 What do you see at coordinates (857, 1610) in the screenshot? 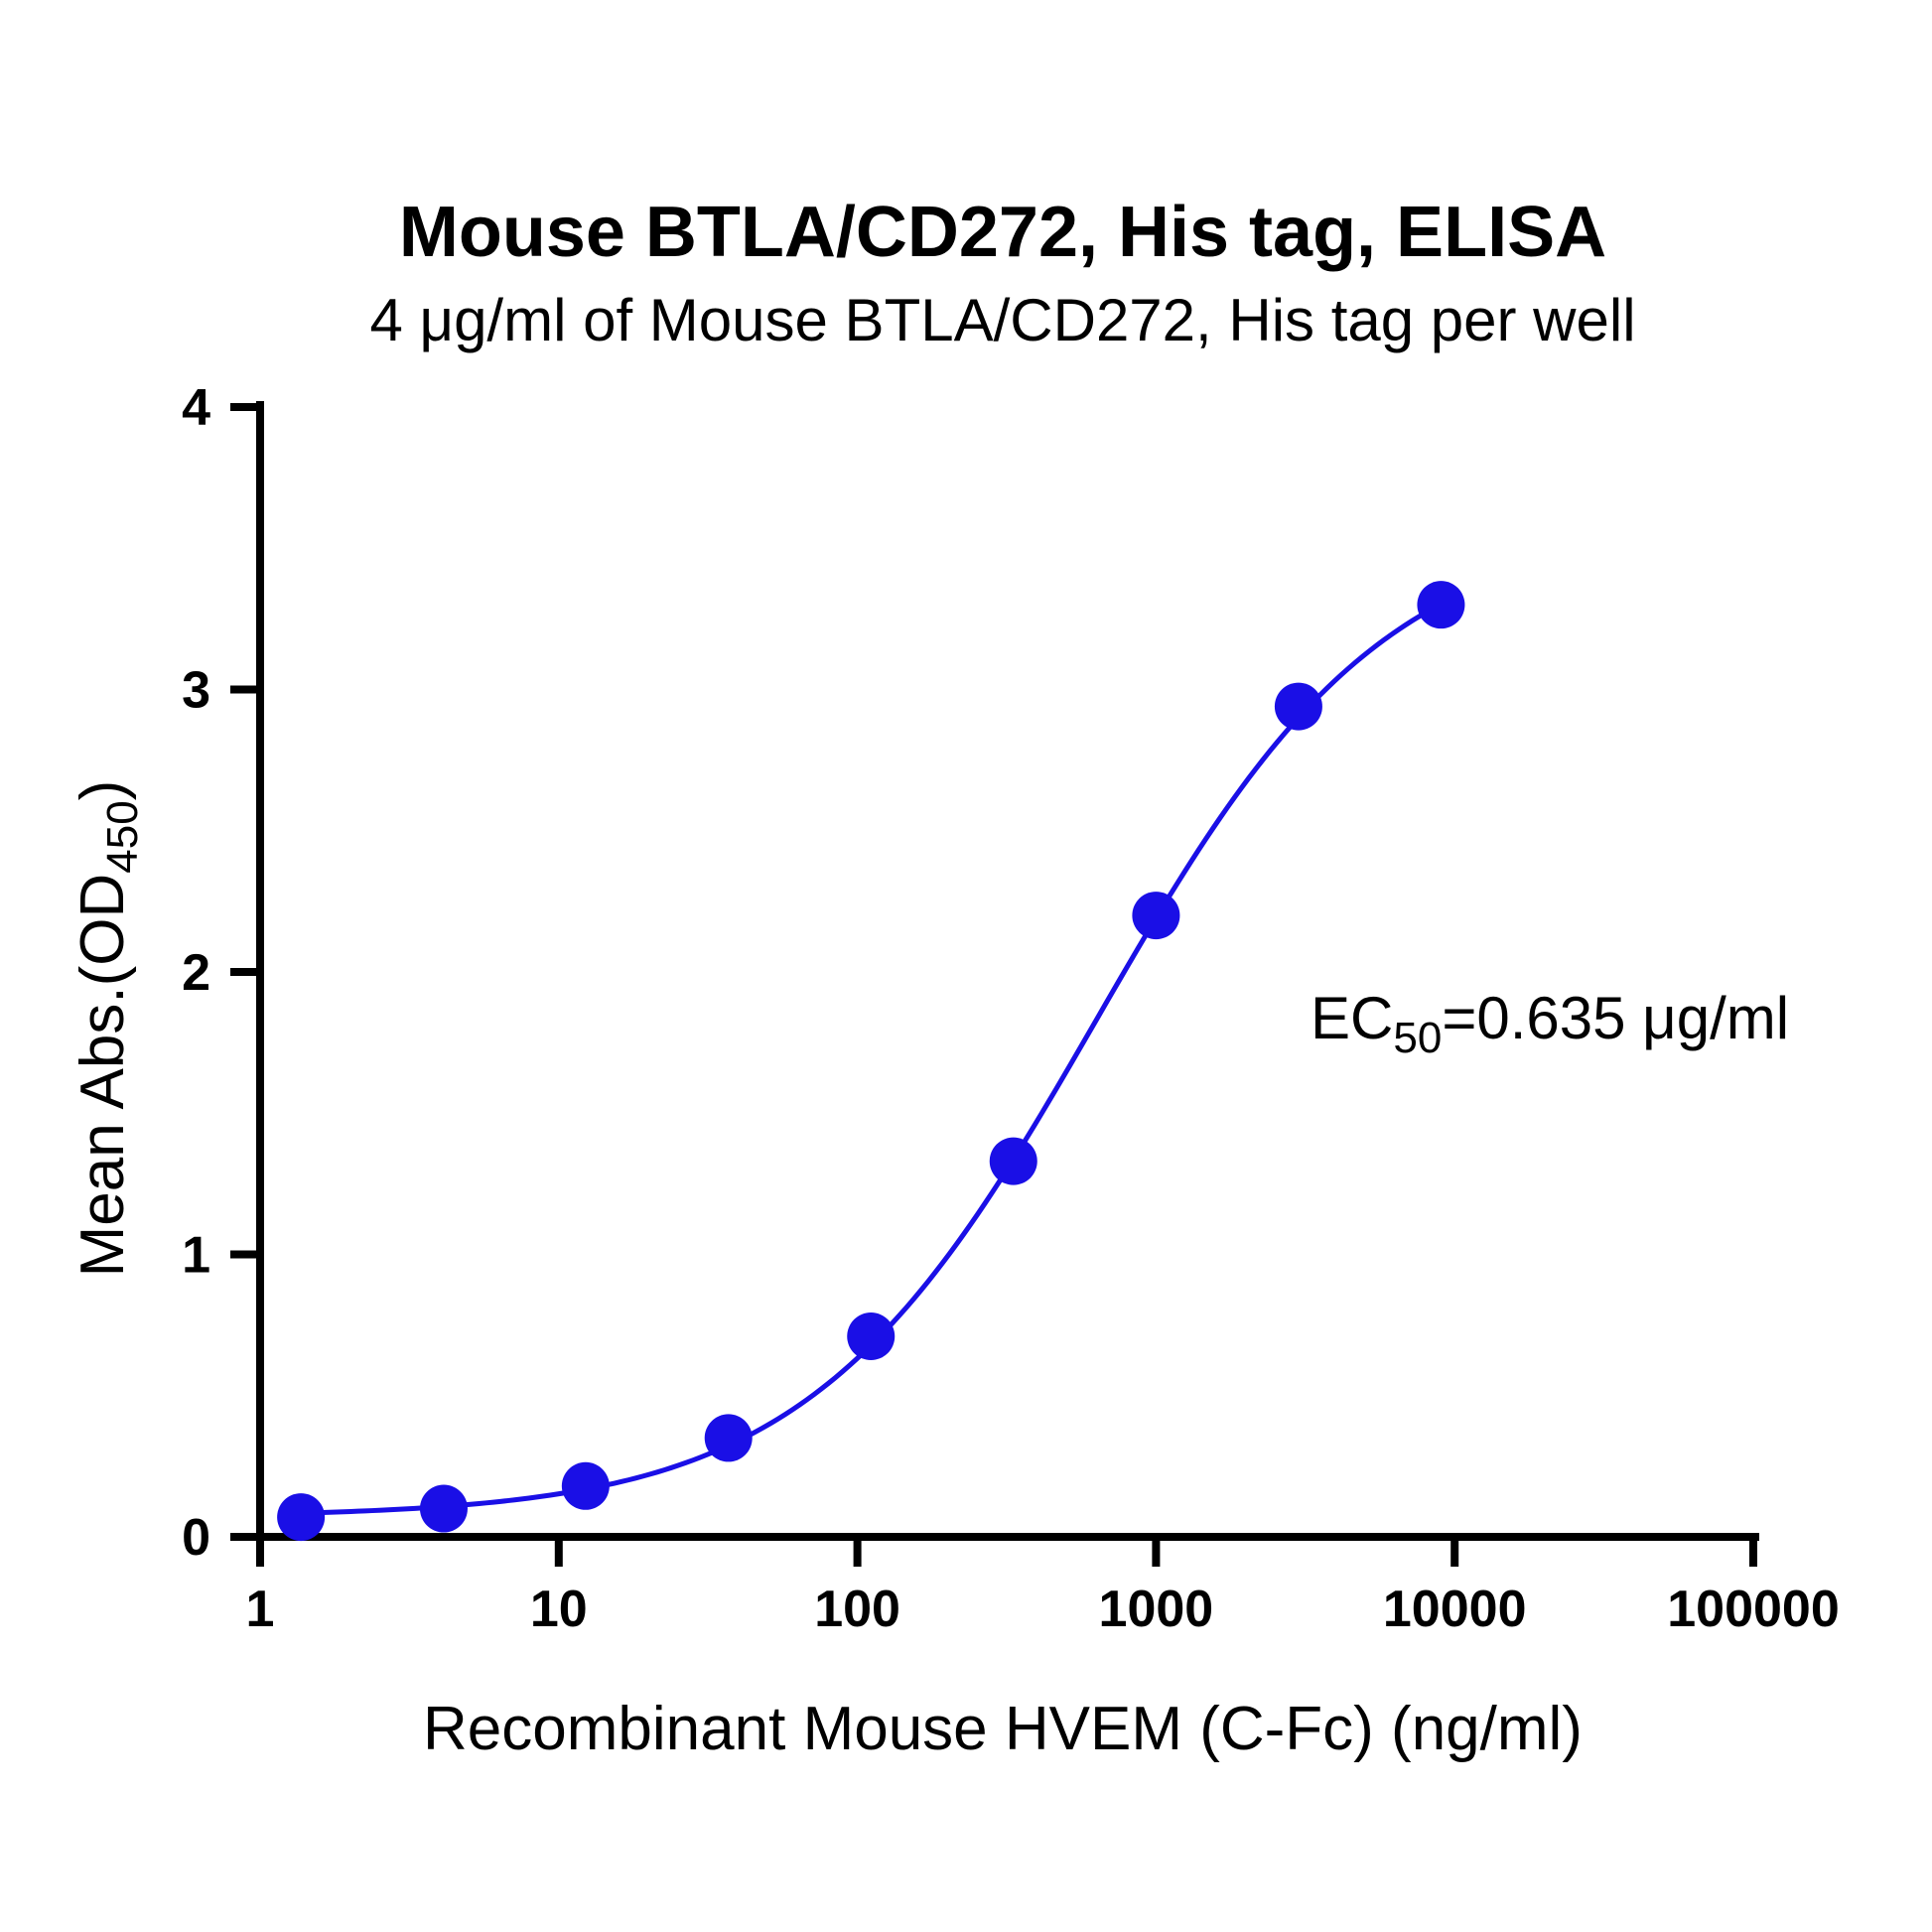
I see `x-tick-label-100: 100` at bounding box center [857, 1610].